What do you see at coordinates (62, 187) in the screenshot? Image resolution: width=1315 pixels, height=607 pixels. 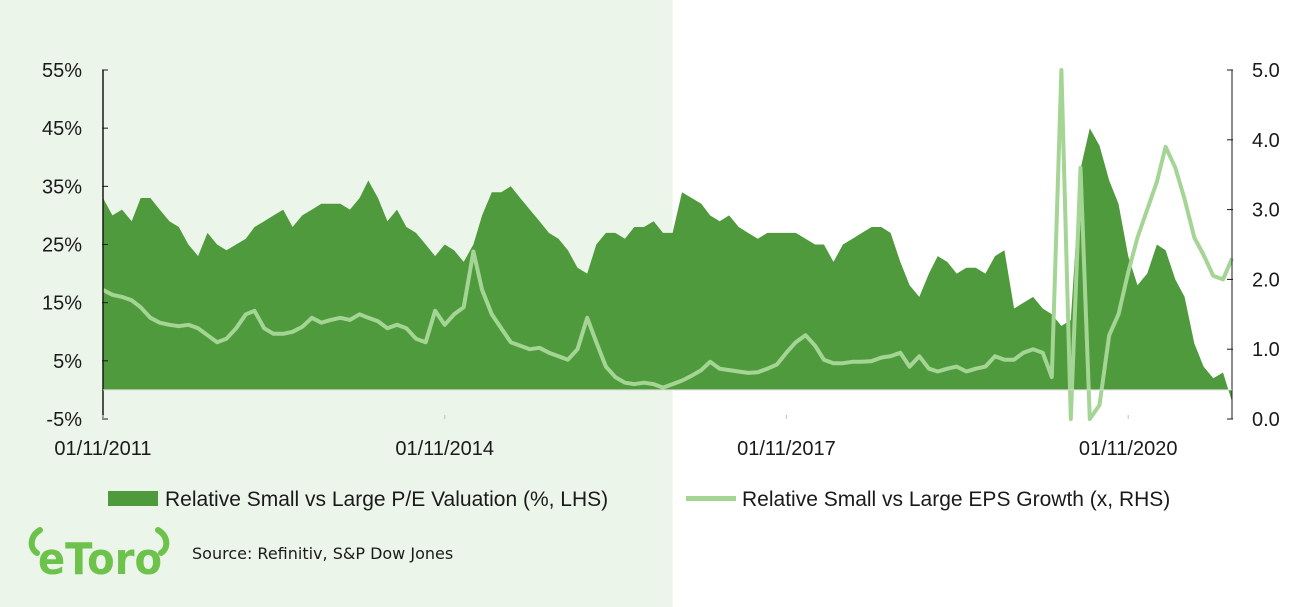 I see `y-left-tick-label: 35%` at bounding box center [62, 187].